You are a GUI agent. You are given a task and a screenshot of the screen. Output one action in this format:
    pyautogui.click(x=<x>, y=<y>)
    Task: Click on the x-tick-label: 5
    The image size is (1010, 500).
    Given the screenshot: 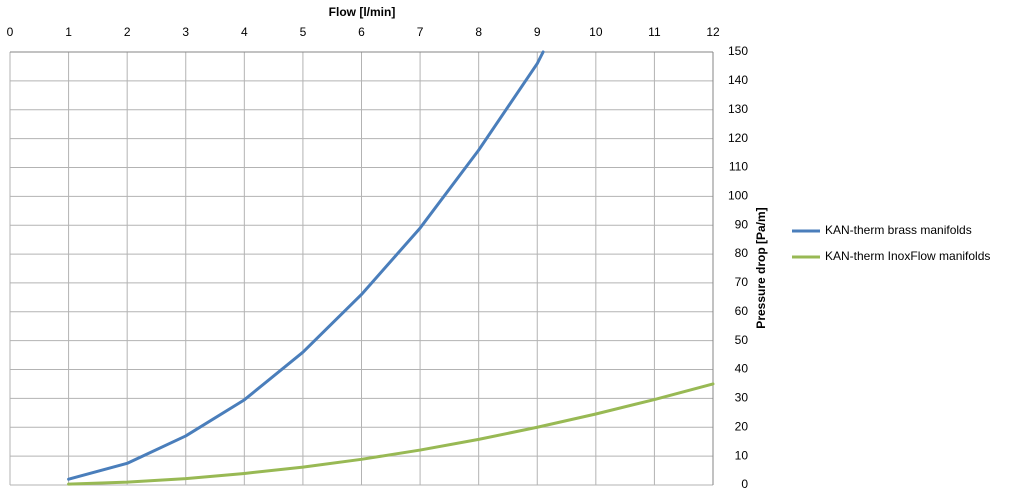 What is the action you would take?
    pyautogui.click(x=303, y=32)
    